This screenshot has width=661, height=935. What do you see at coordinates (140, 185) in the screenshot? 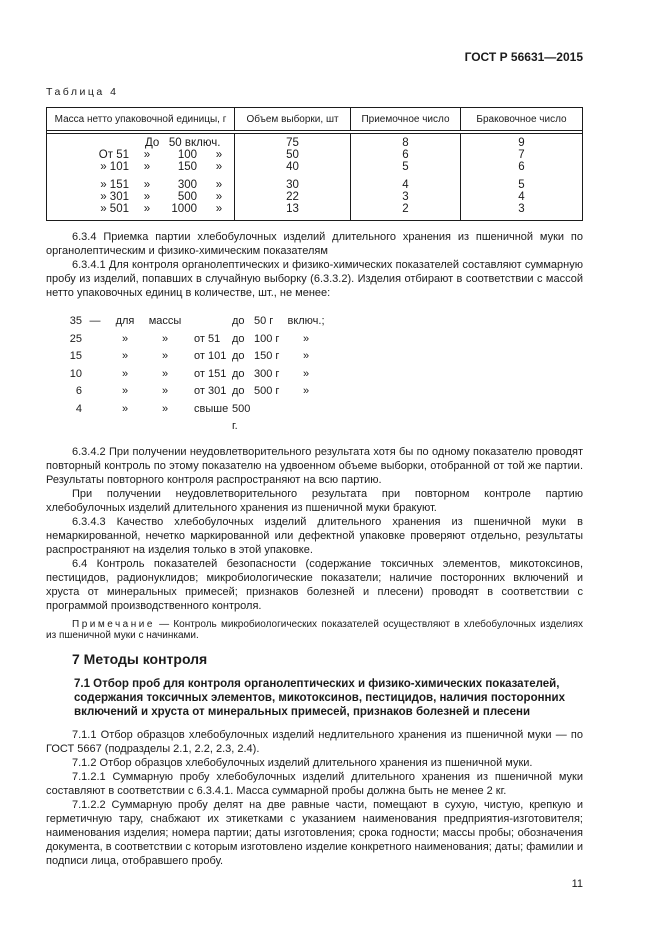
I see `table-cell-mass: » 151 » 300 »` at bounding box center [140, 185].